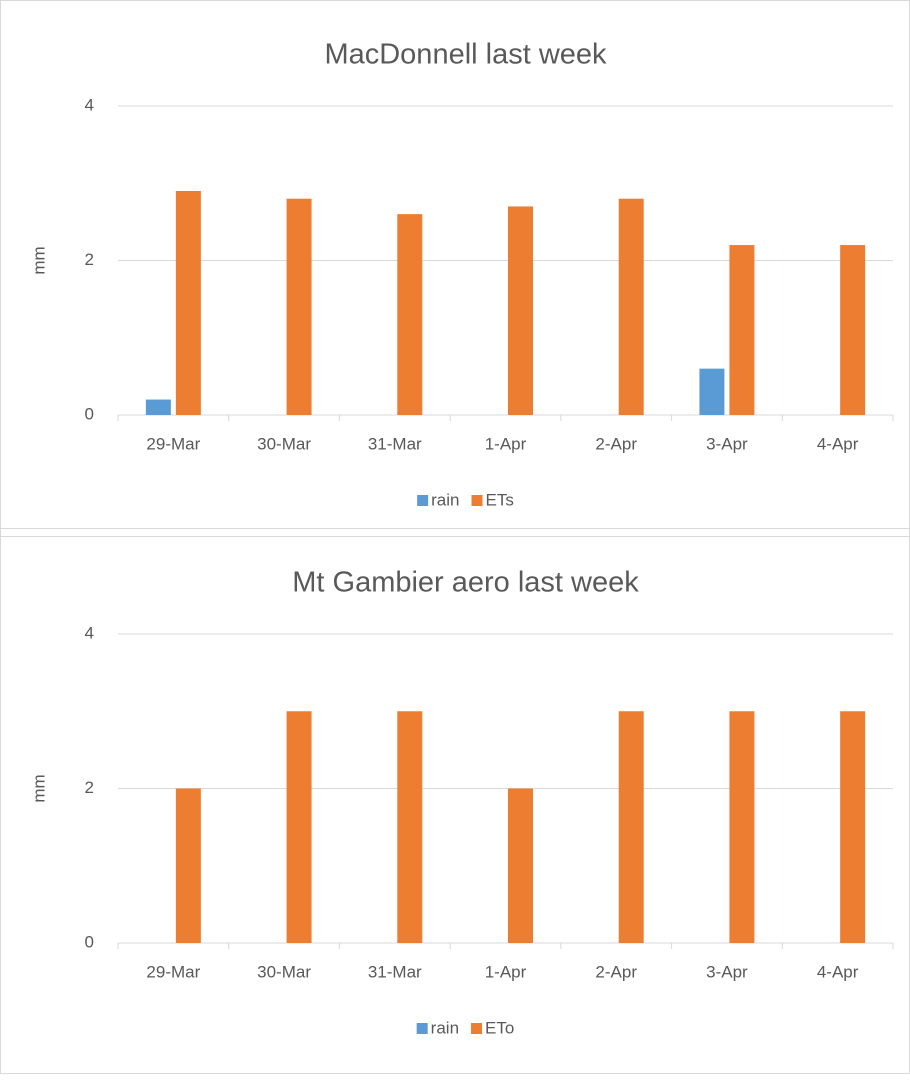  What do you see at coordinates (465, 55) in the screenshot?
I see `chart-title: MacDonnell last week` at bounding box center [465, 55].